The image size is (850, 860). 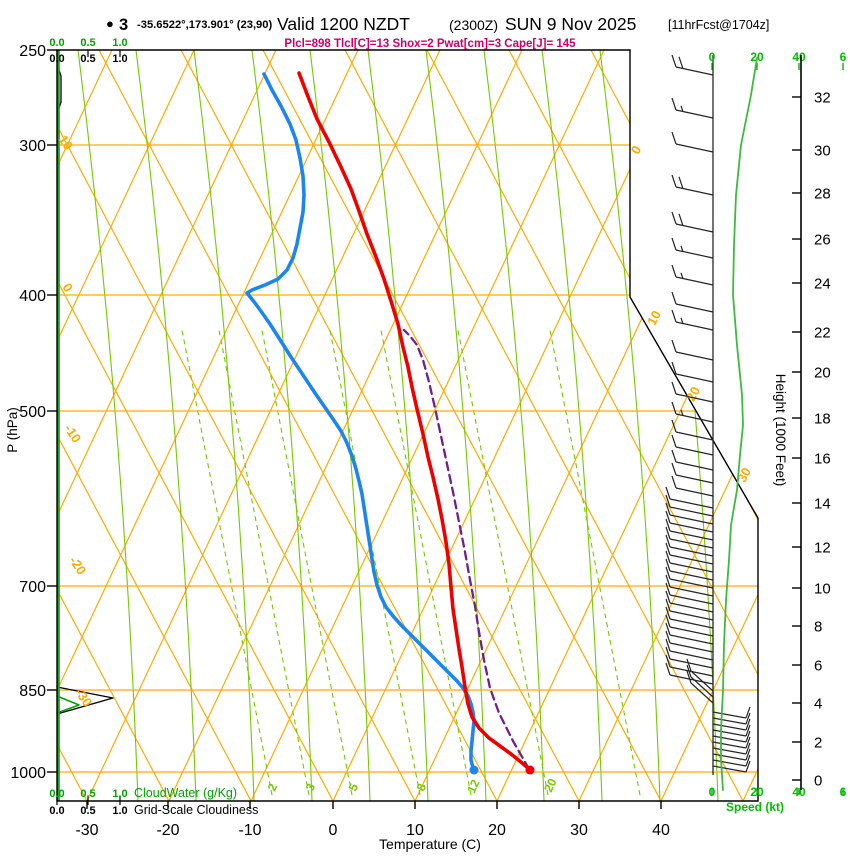 What do you see at coordinates (822, 194) in the screenshot?
I see `height-tick-label: 28` at bounding box center [822, 194].